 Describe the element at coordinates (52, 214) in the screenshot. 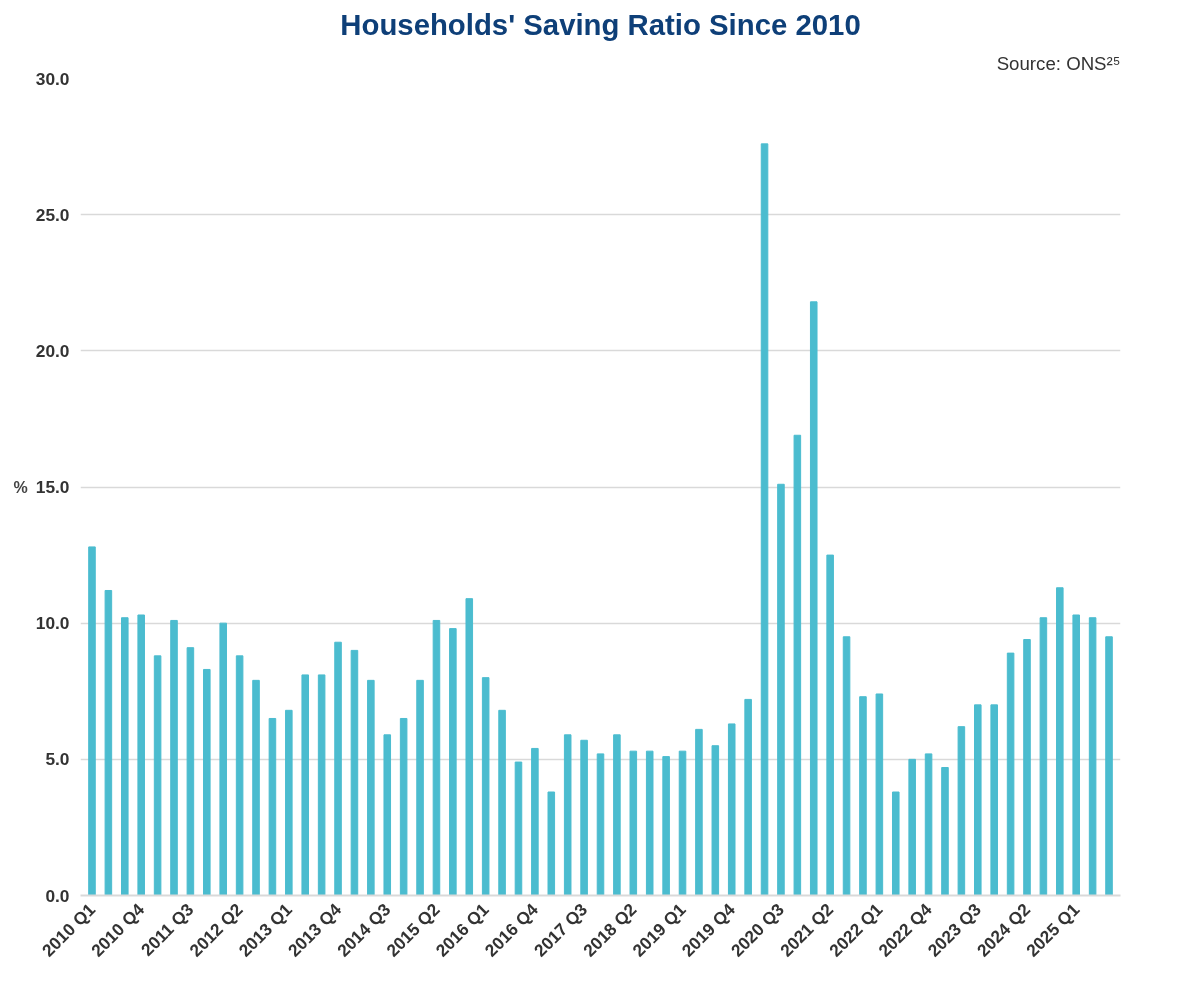

I see `y-tick-label: 25.0` at that location.